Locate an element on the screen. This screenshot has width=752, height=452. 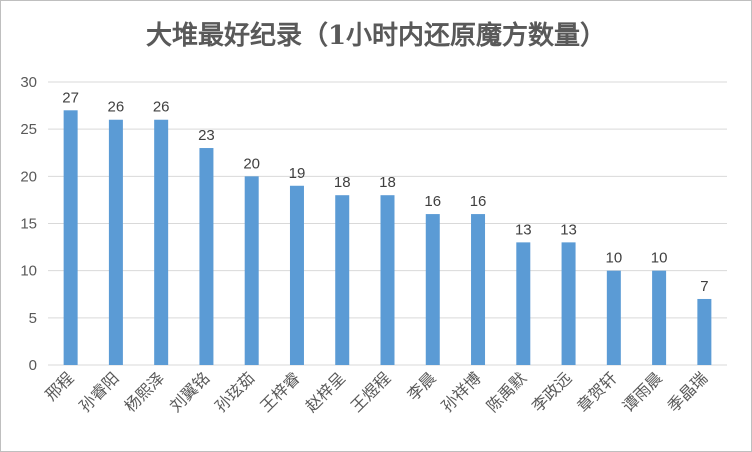
y-tick-label: 25 is located at coordinates (28, 129).